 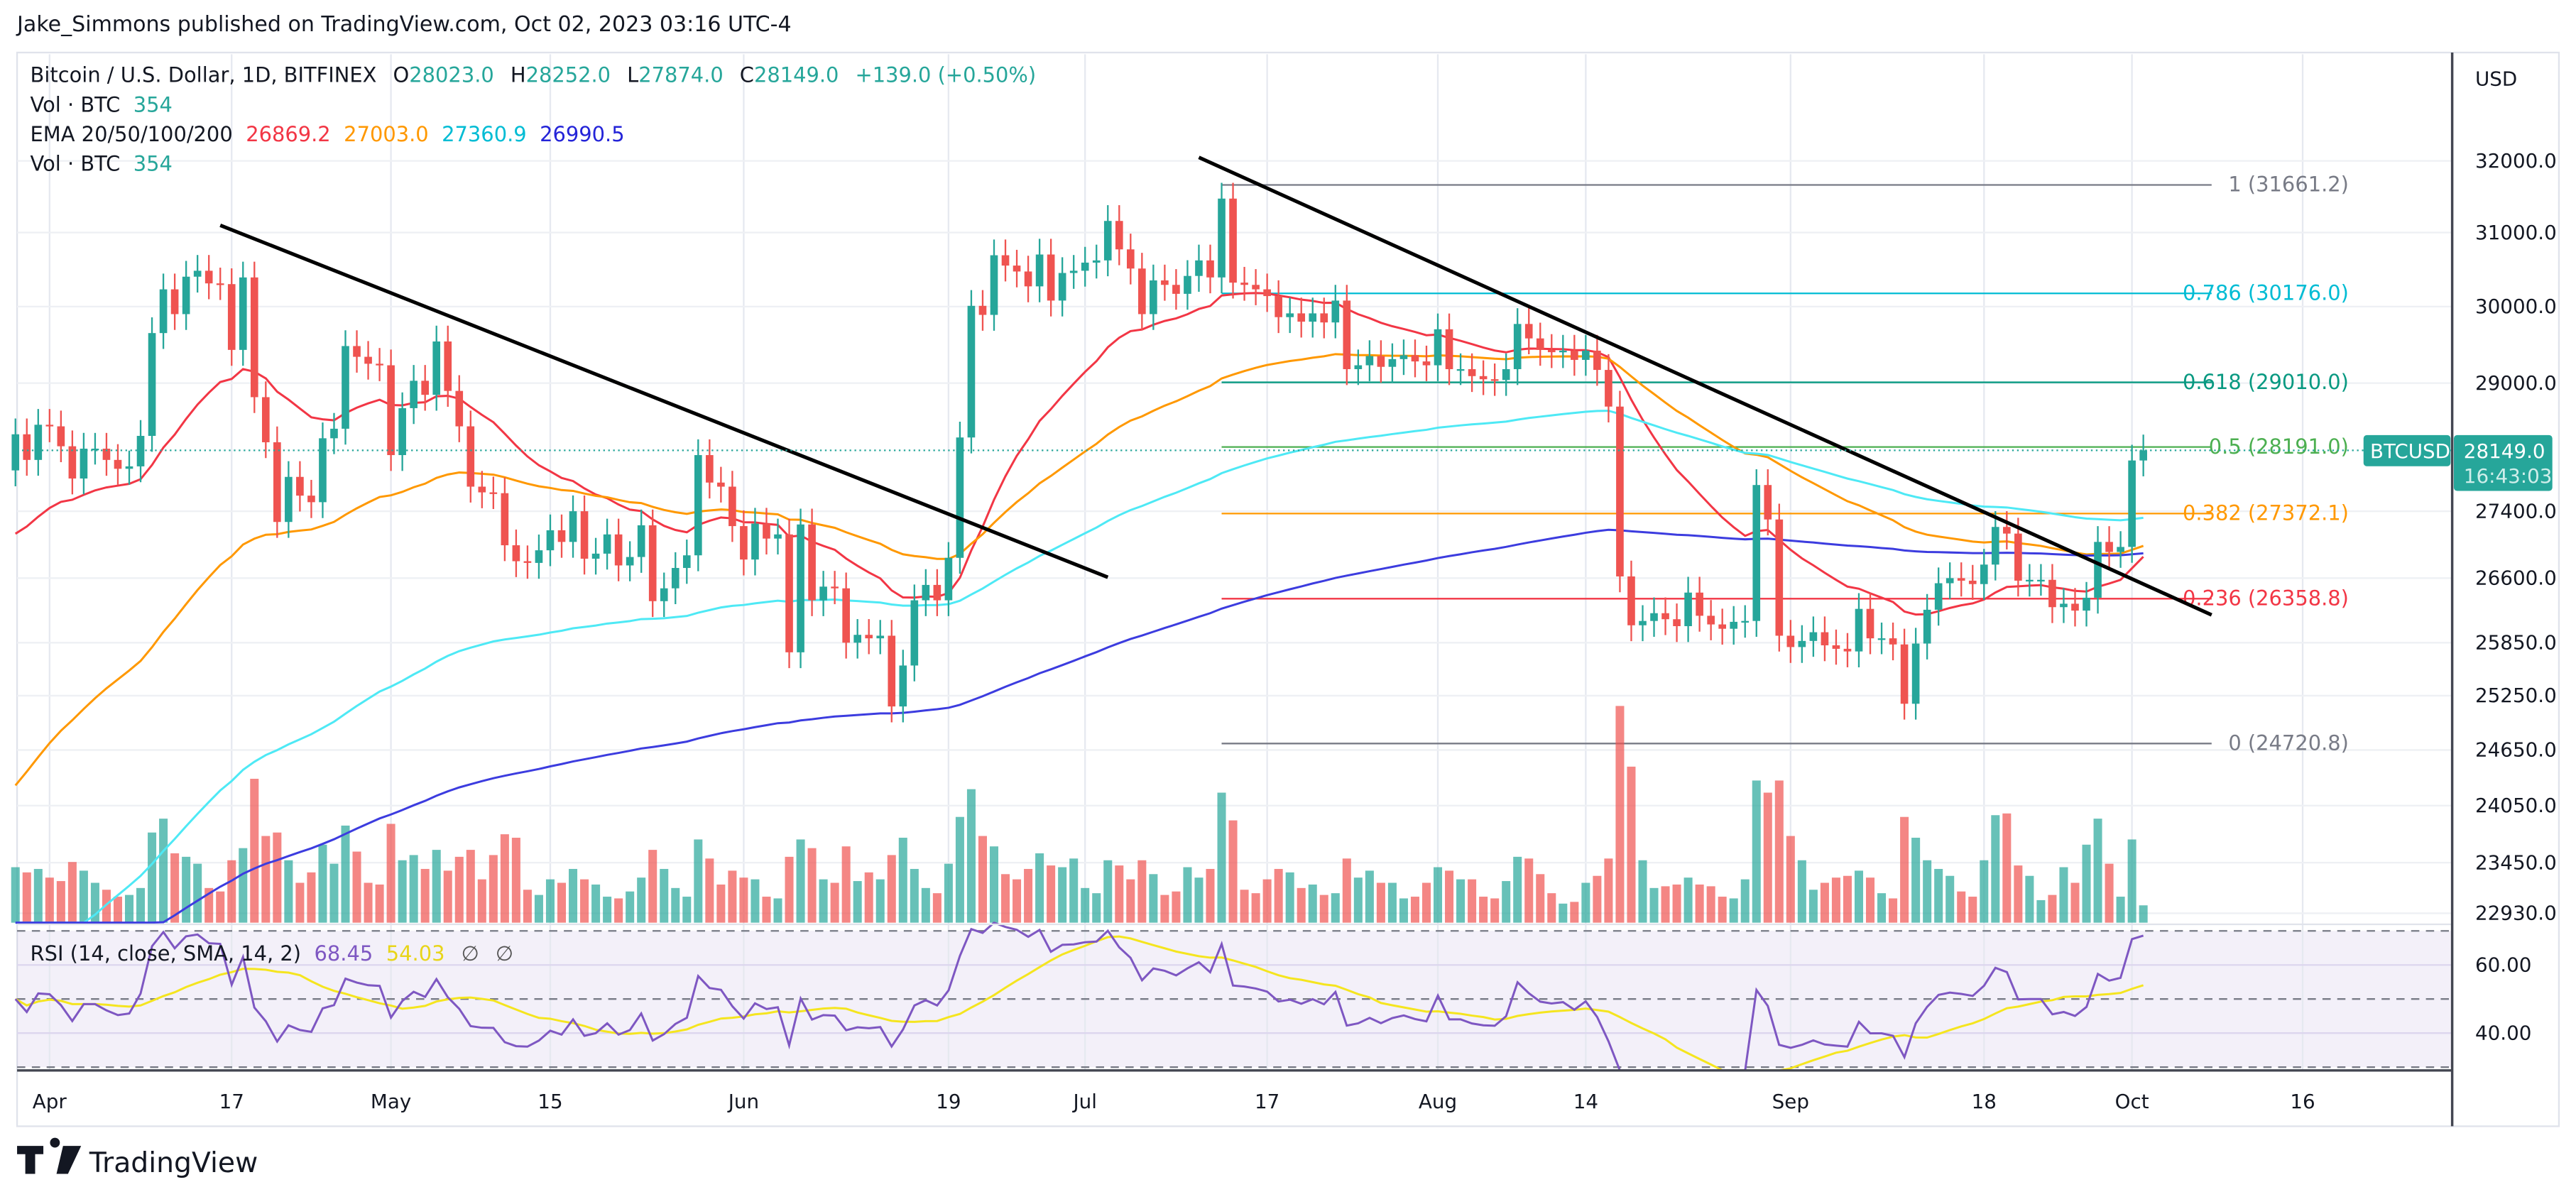 I want to click on legend-volume-2: Vol · BTC 354, so click(x=102, y=164).